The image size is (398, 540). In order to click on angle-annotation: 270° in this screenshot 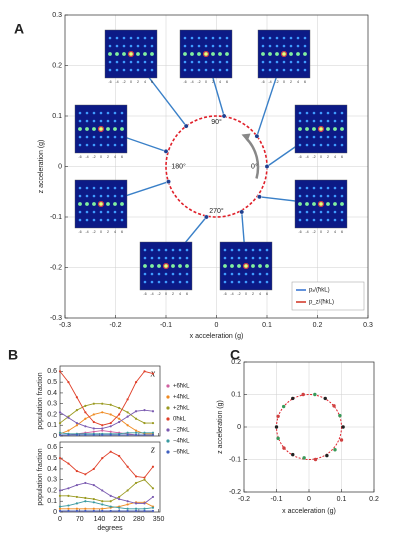, I will do `click(216, 211)`.